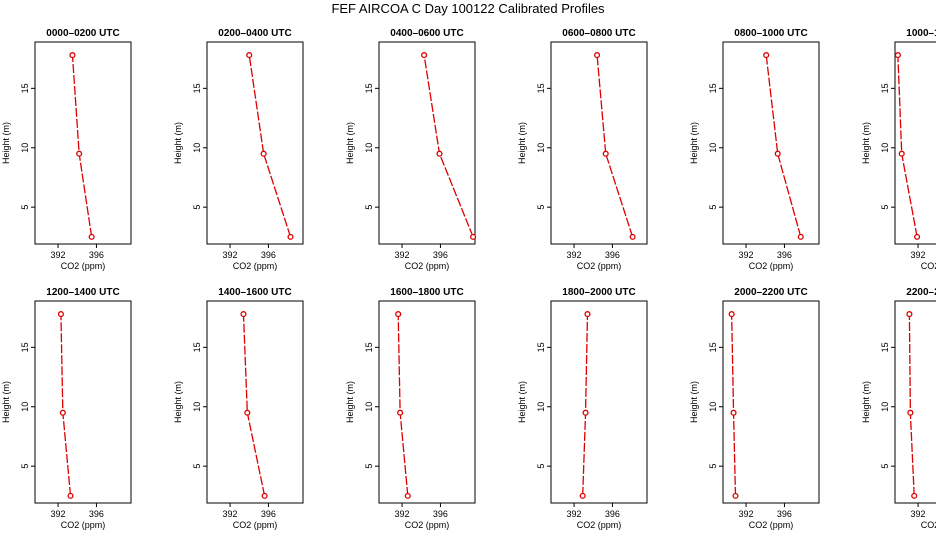 Image resolution: width=936 pixels, height=545 pixels. What do you see at coordinates (598, 292) in the screenshot?
I see `panel-title: 1800–2000 UTC` at bounding box center [598, 292].